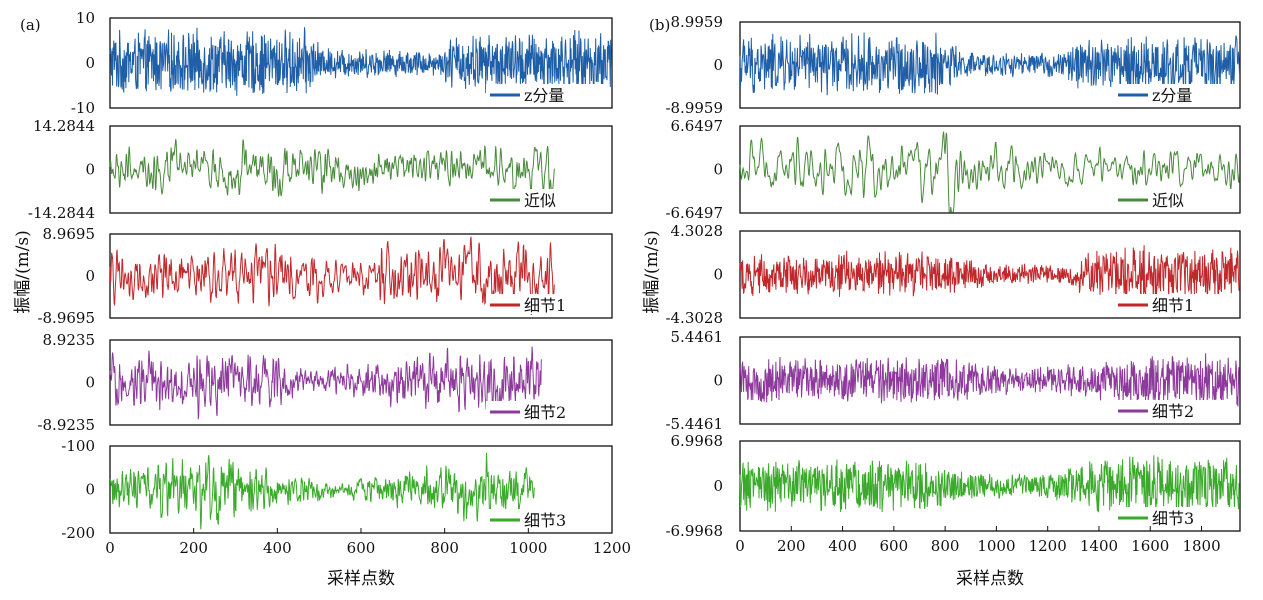 The image size is (1263, 600). Describe the element at coordinates (659, 25) in the screenshot. I see `panel-label: (b)` at that location.